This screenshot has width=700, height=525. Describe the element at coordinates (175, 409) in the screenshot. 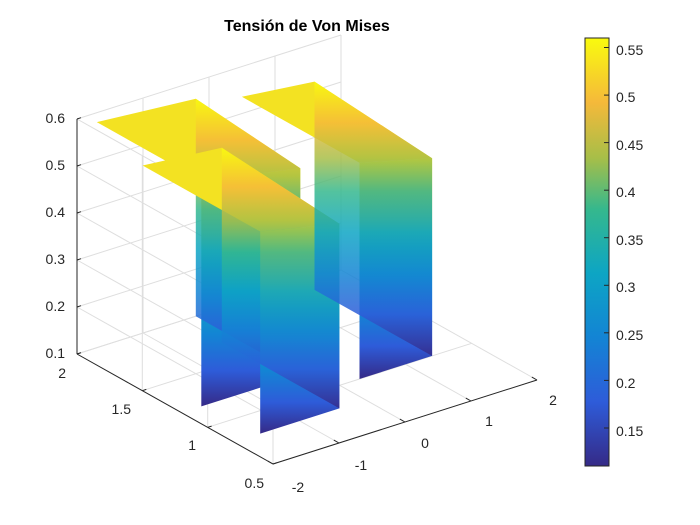

I see `y-axis-line` at that location.